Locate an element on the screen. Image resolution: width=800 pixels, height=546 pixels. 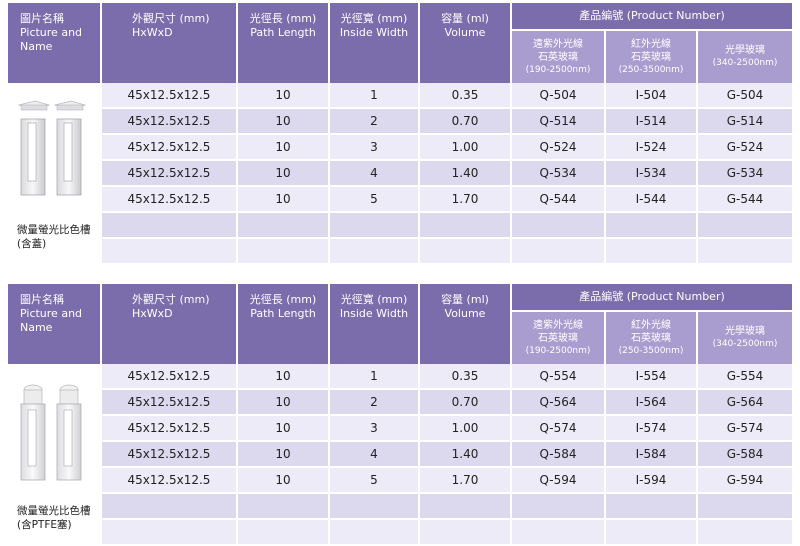
product-q-cell: Q-544 is located at coordinates (558, 199).